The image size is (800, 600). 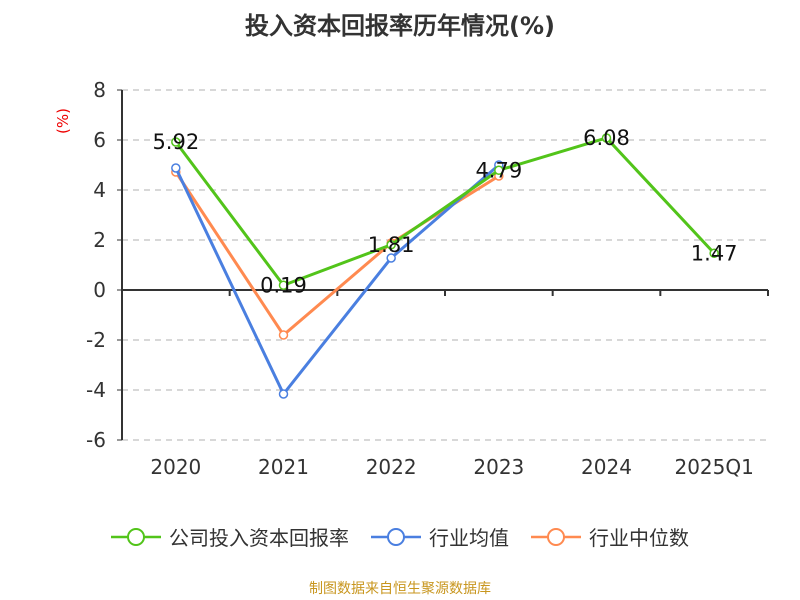 What do you see at coordinates (175, 467) in the screenshot?
I see `x-tick-label: 2020` at bounding box center [175, 467].